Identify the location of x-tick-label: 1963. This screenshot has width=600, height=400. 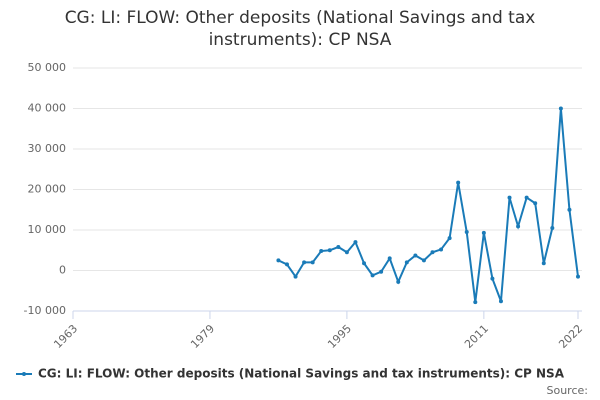
(65, 336).